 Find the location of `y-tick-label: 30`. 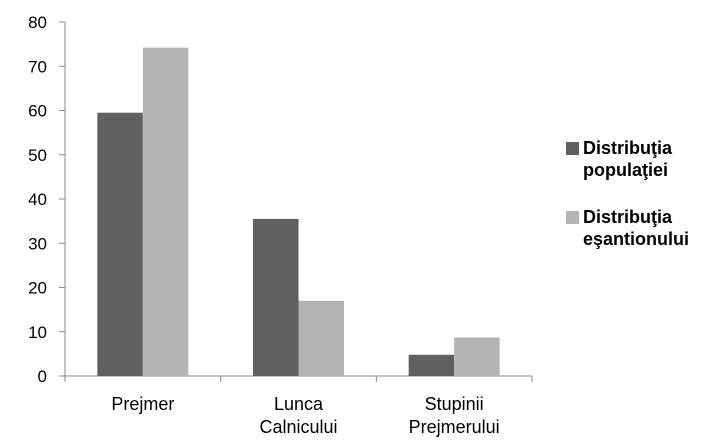

y-tick-label: 30 is located at coordinates (37, 243).